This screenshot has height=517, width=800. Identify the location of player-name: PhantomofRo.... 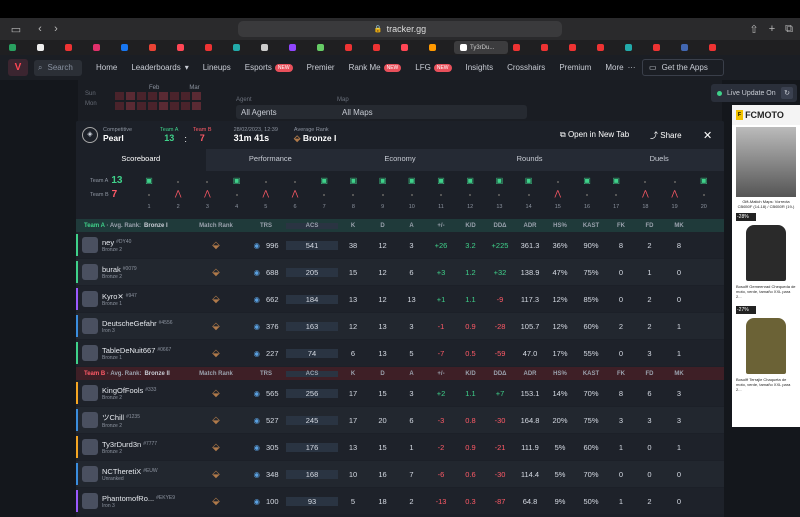
(128, 498).